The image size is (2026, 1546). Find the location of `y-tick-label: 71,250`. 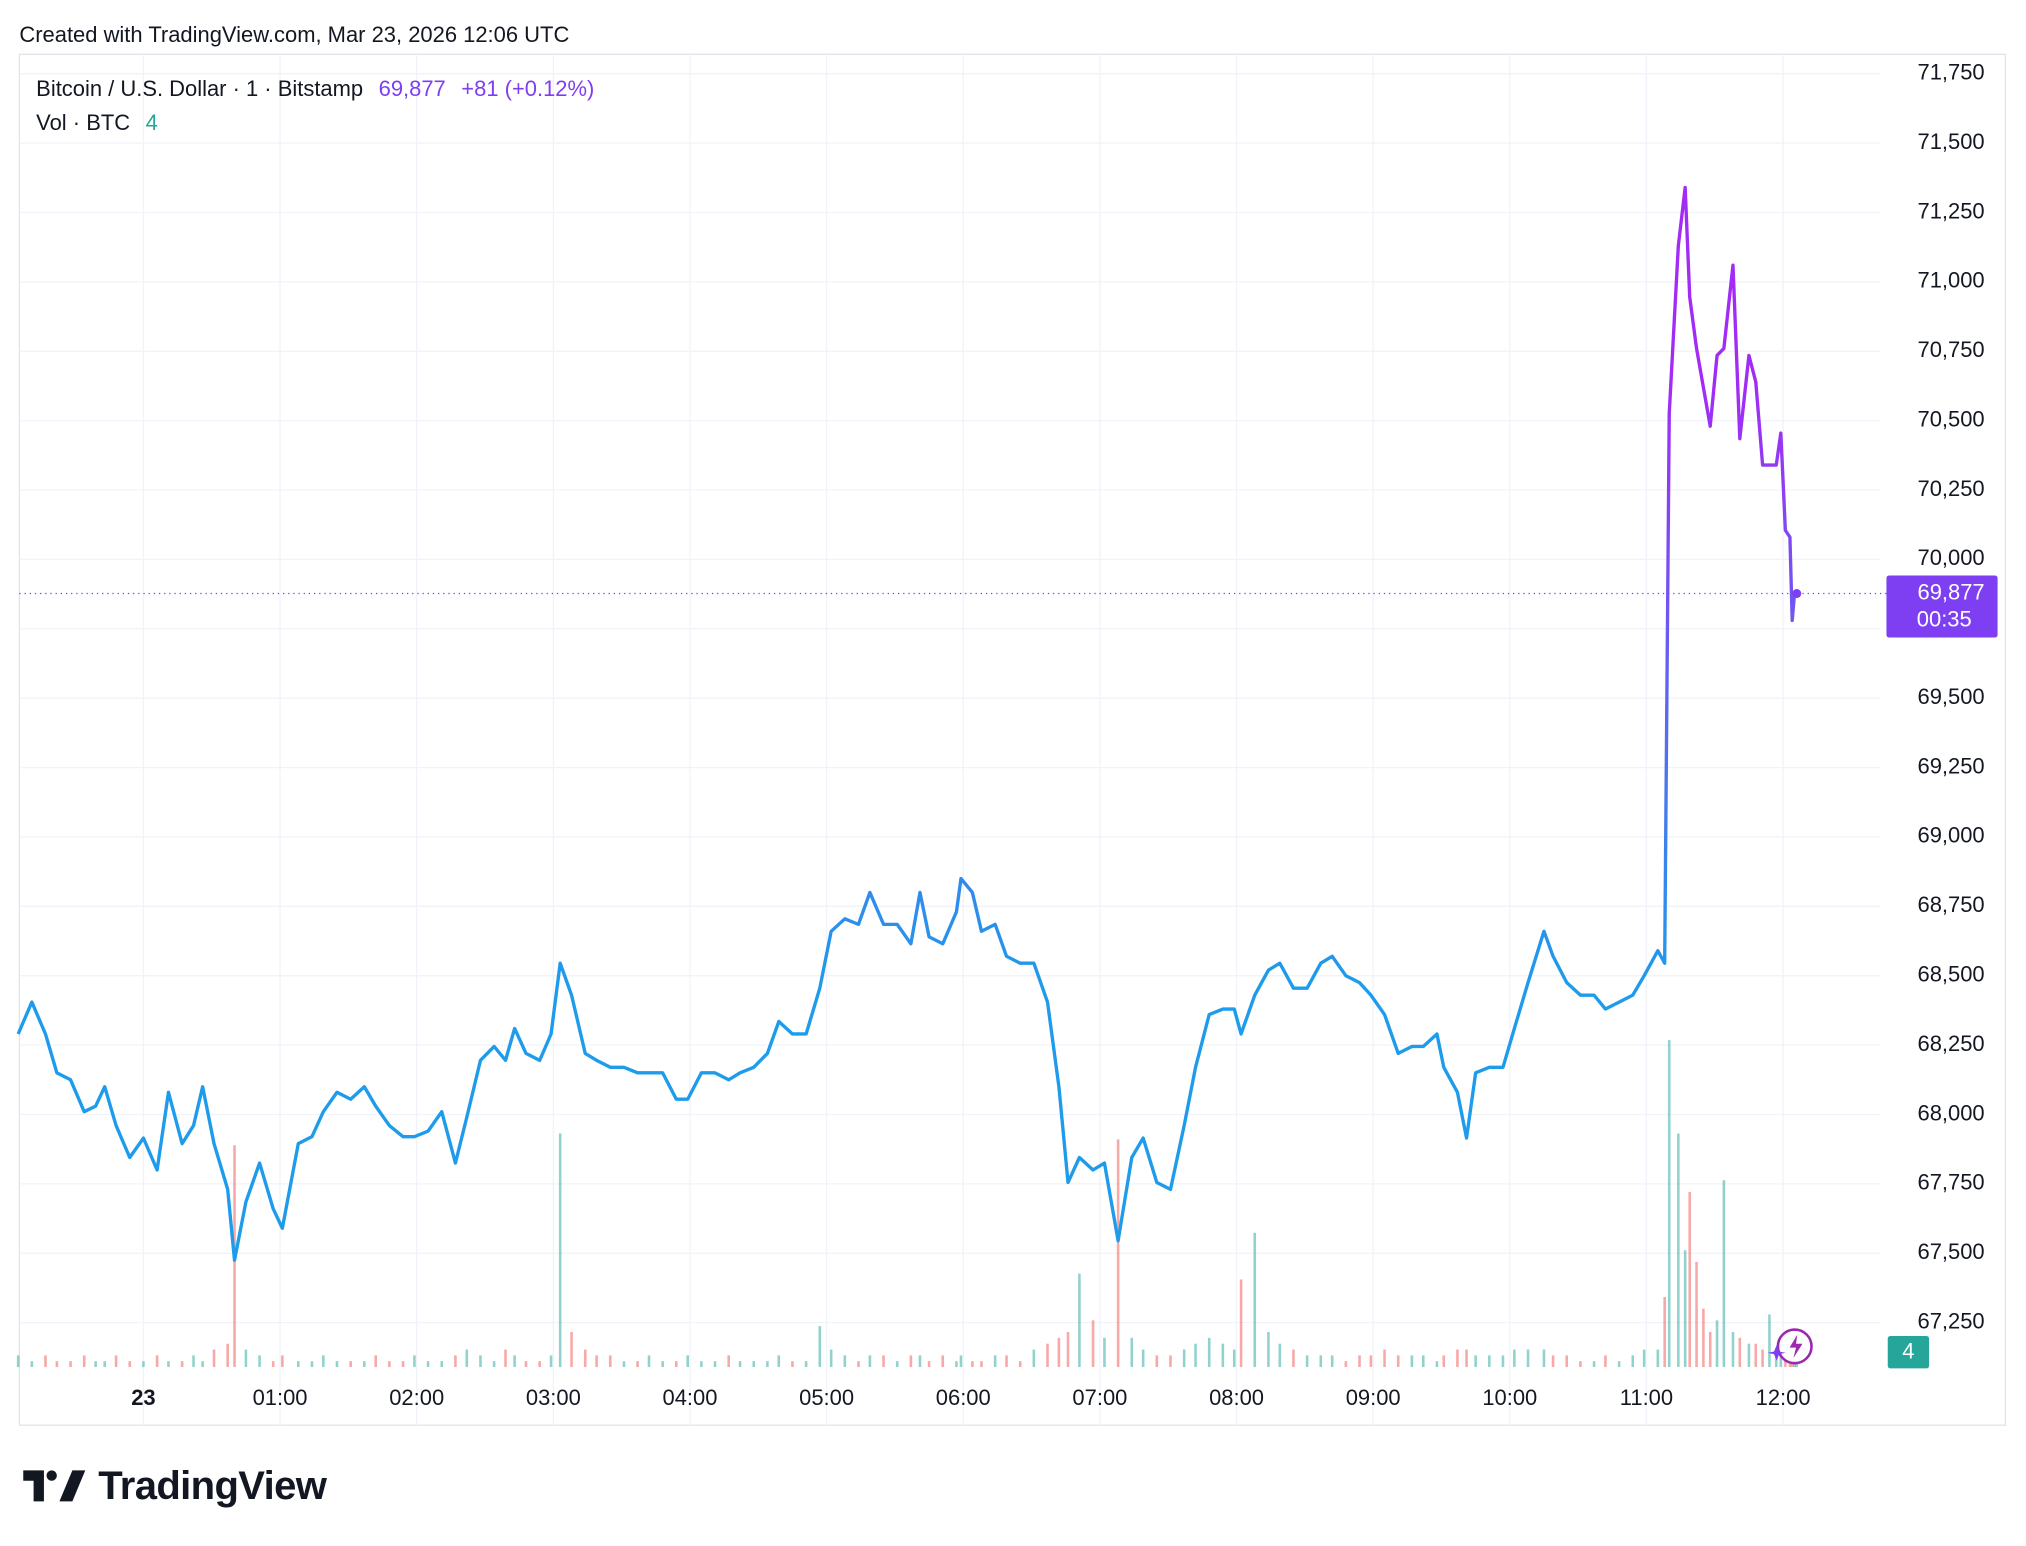

y-tick-label: 71,250 is located at coordinates (1950, 210).